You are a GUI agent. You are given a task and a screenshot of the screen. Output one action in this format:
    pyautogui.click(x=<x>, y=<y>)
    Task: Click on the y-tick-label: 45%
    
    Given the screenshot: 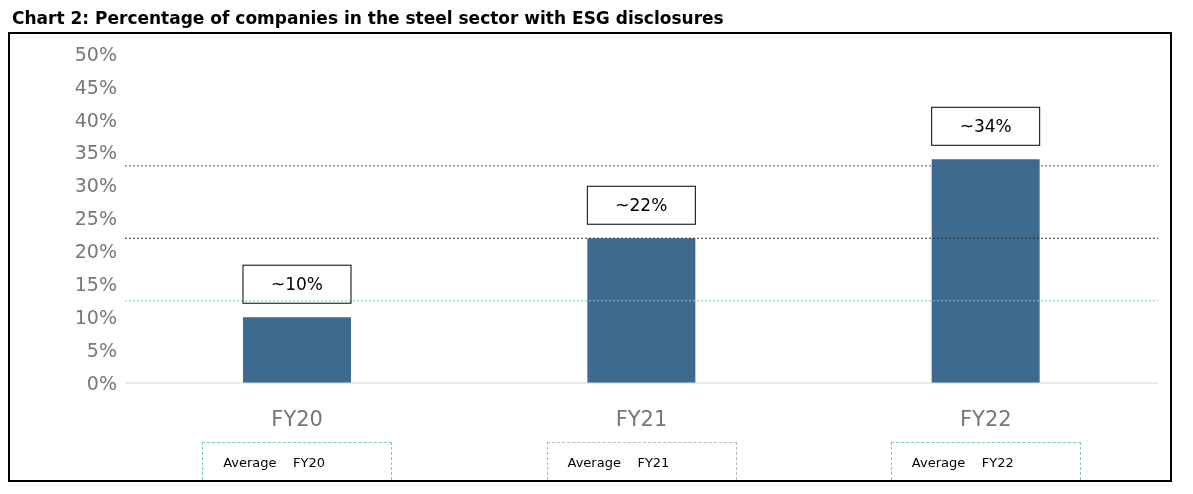 What is the action you would take?
    pyautogui.click(x=95, y=86)
    